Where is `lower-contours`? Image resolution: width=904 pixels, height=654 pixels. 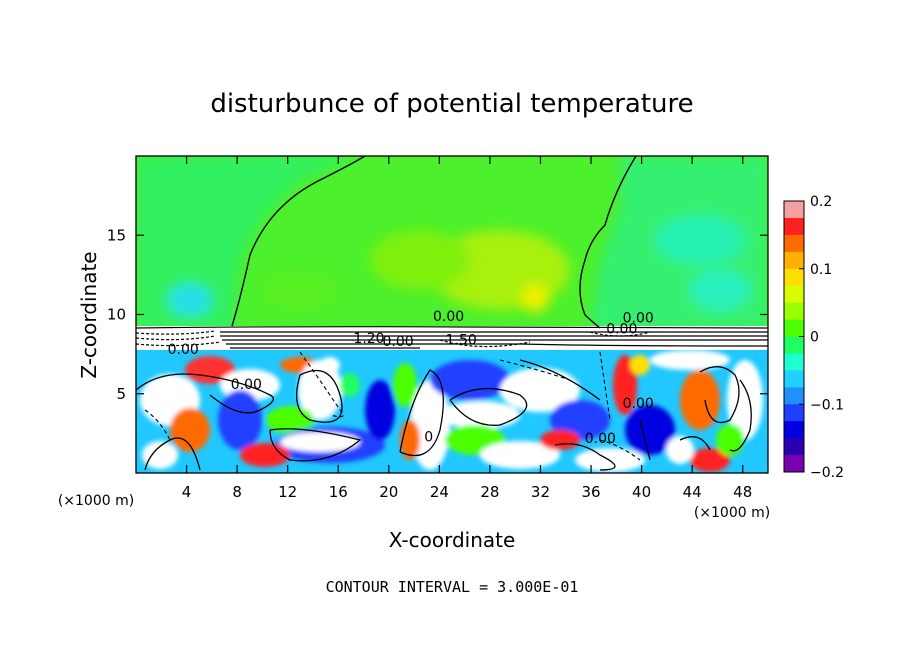 lower-contours is located at coordinates (444, 415).